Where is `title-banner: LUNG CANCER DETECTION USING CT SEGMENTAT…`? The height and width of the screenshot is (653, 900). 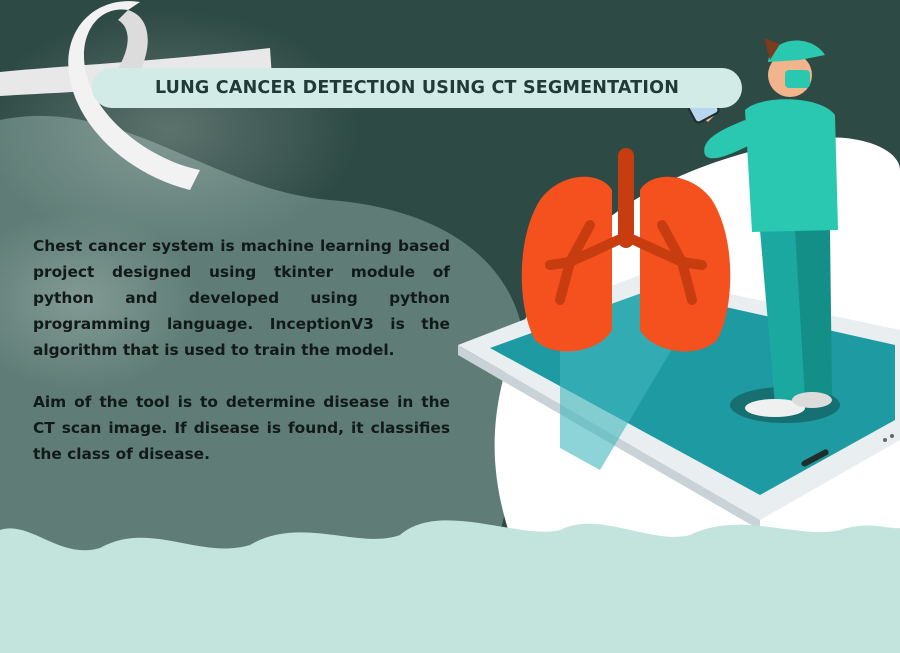 title-banner: LUNG CANCER DETECTION USING CT SEGMENTAT… is located at coordinates (417, 88).